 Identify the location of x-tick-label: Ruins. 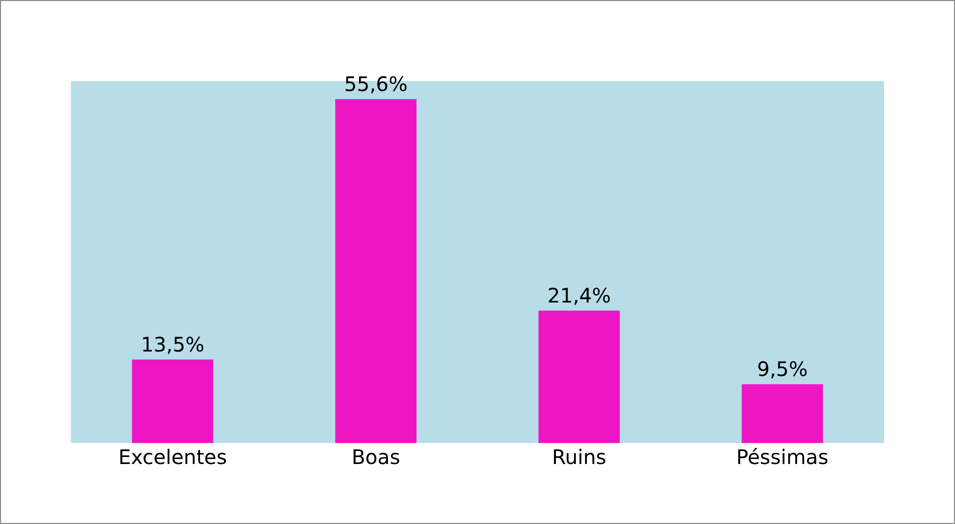
(579, 457).